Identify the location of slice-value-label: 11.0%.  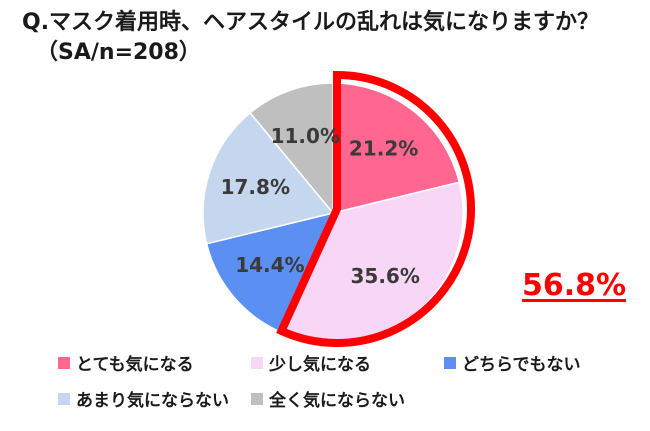
(305, 136).